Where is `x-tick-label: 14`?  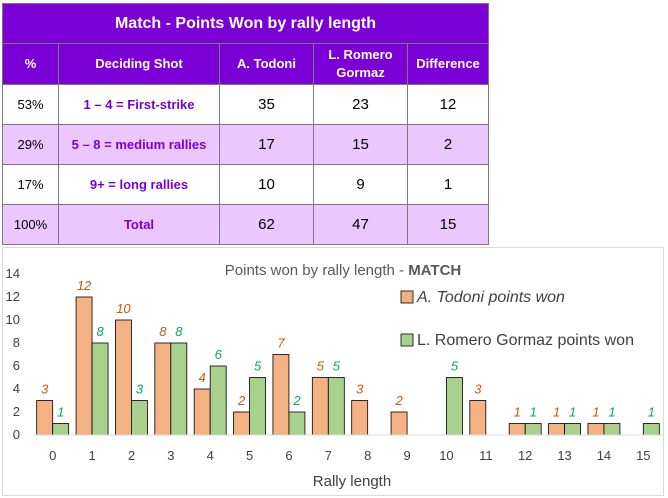 x-tick-label: 14 is located at coordinates (604, 455).